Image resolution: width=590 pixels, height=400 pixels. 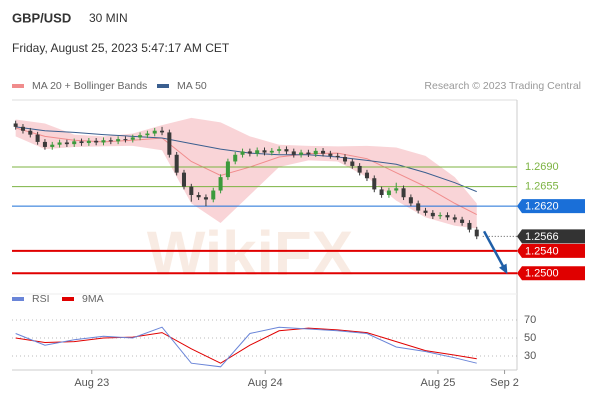 What do you see at coordinates (438, 383) in the screenshot?
I see `x-tick-label: Aug 25` at bounding box center [438, 383].